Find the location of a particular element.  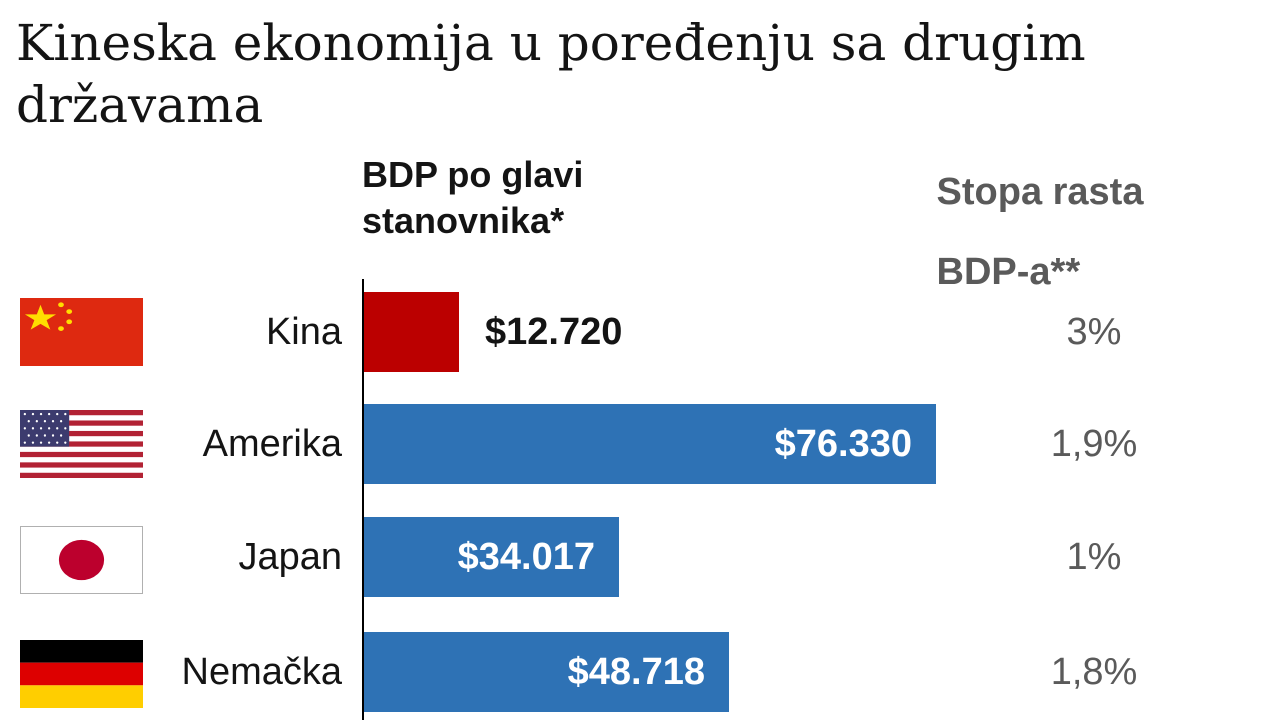

country-label: Kina is located at coordinates (303, 332).